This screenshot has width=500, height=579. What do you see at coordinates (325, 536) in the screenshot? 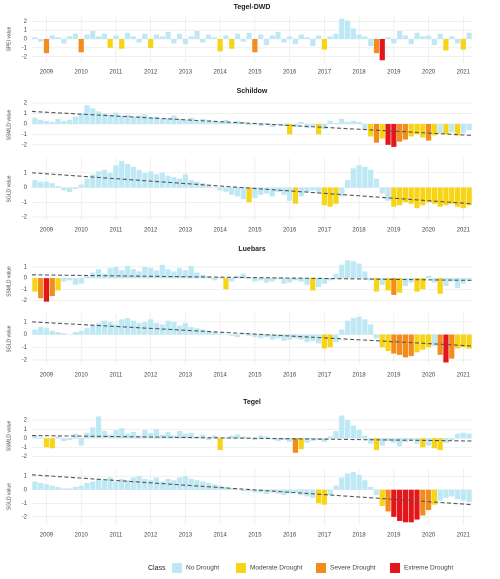
I see `x-tick-label: 2017` at bounding box center [325, 536].